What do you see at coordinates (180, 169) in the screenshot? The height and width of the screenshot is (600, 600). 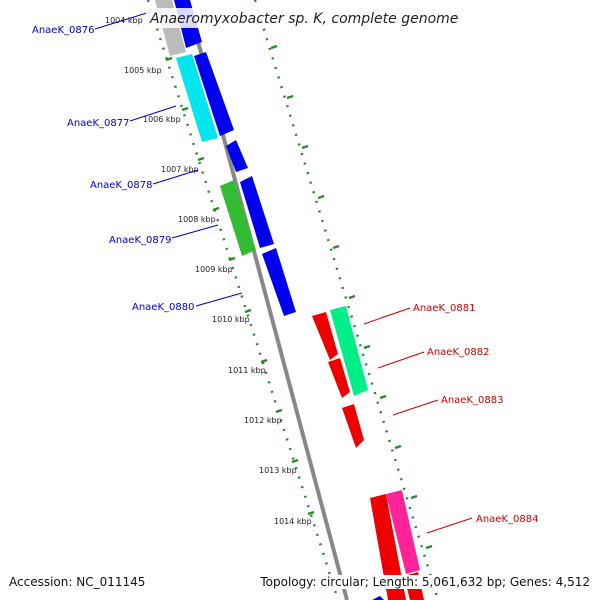 I see `kbp-label: 1007 kbp` at bounding box center [180, 169].